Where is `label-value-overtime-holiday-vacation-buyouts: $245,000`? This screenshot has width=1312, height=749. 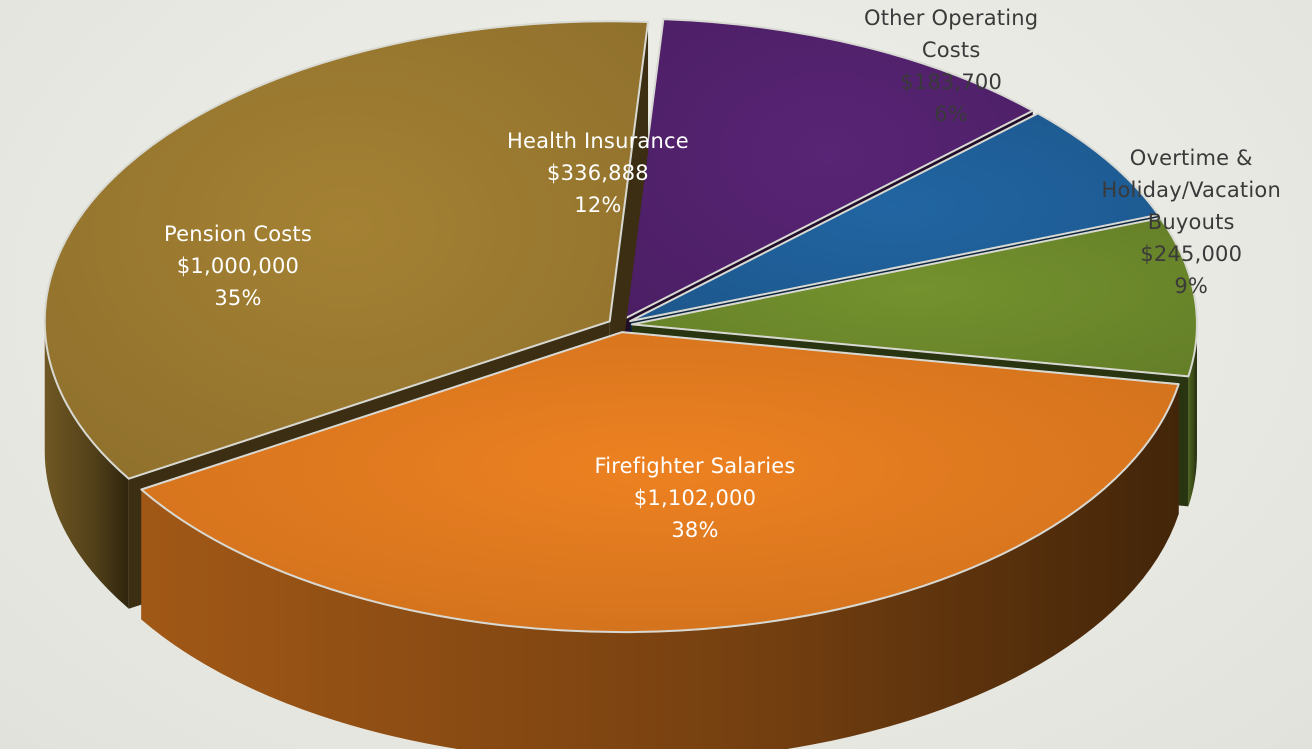 label-value-overtime-holiday-vacation-buyouts: $245,000 is located at coordinates (1191, 254).